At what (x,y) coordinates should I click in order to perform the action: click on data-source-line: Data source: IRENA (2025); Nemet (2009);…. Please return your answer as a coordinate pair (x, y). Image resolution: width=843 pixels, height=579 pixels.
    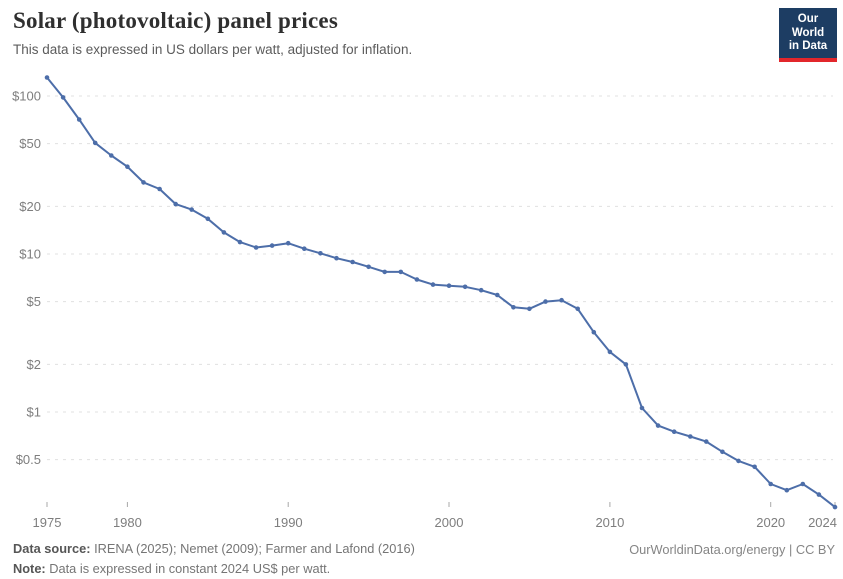
    Looking at the image, I should click on (214, 549).